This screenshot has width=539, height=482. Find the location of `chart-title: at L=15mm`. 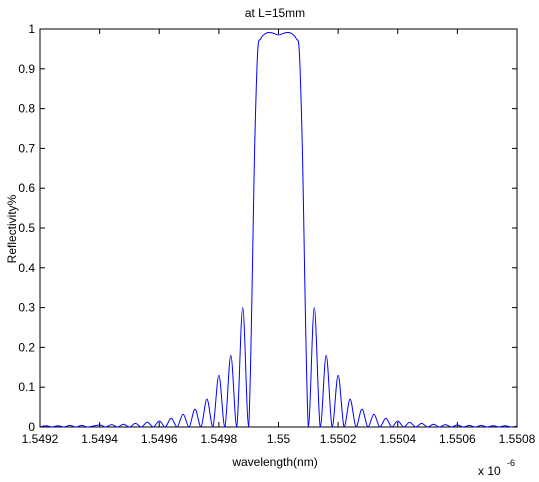

chart-title: at L=15mm is located at coordinates (275, 13).